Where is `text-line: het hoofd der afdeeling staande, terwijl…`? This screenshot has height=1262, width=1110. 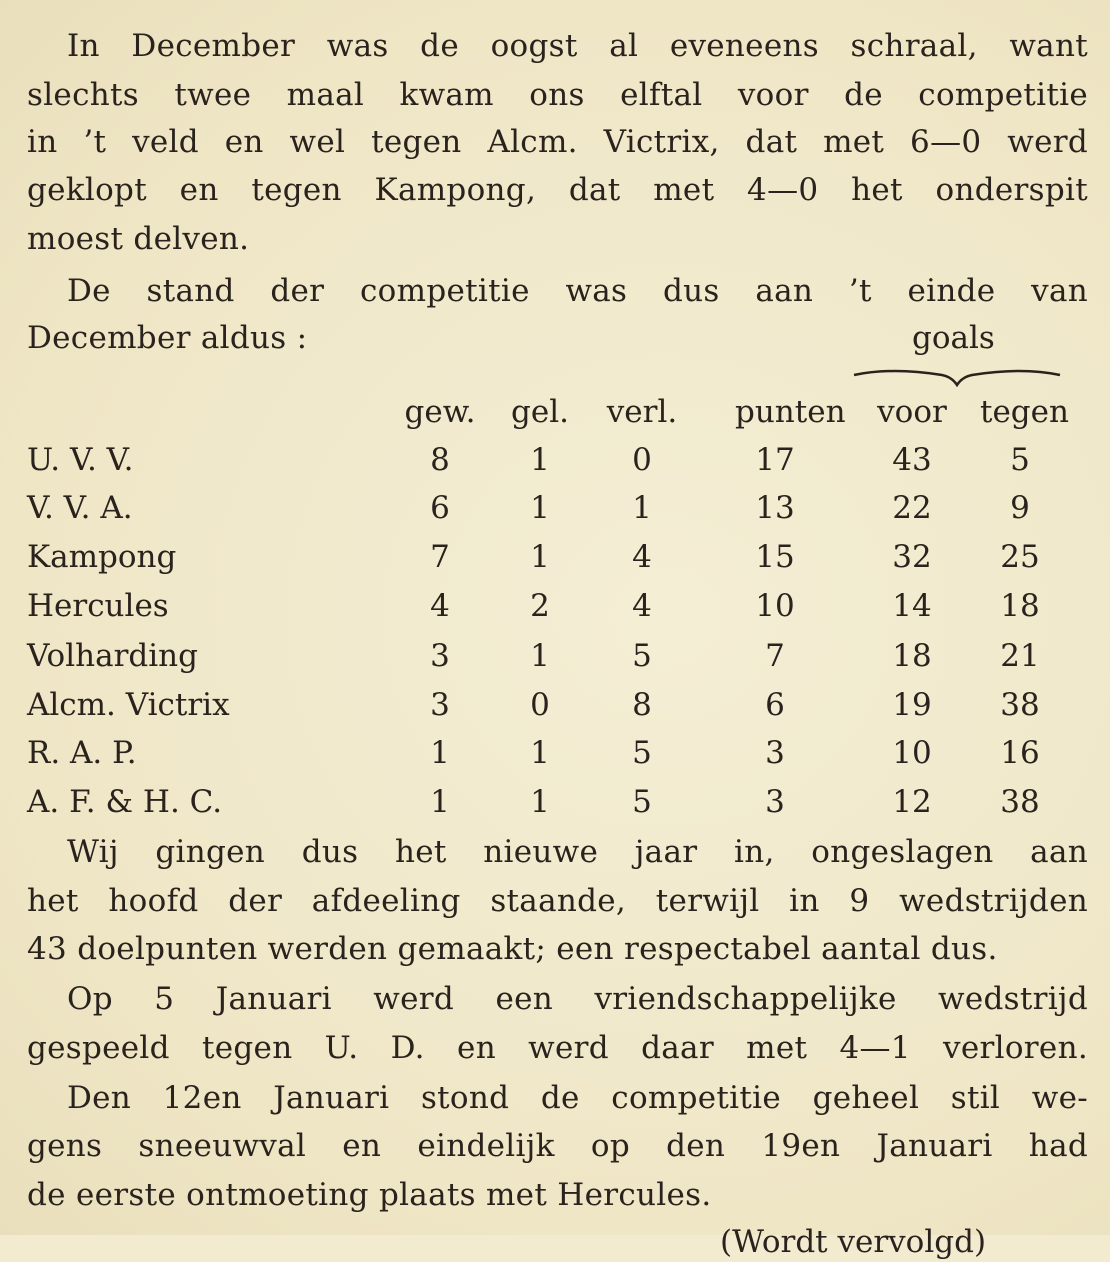 text-line: het hoofd der afdeeling staande, terwijl… is located at coordinates (557, 901).